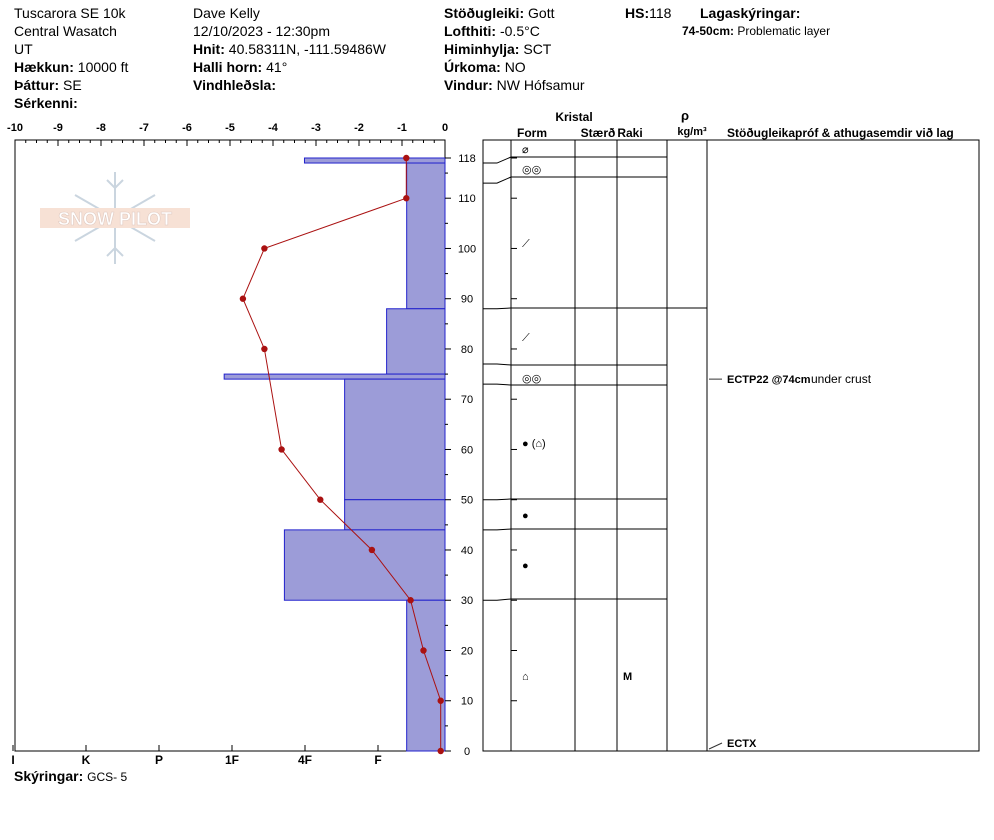  What do you see at coordinates (485, 67) in the screenshot?
I see `precipitation: Úrkoma: NO` at bounding box center [485, 67].